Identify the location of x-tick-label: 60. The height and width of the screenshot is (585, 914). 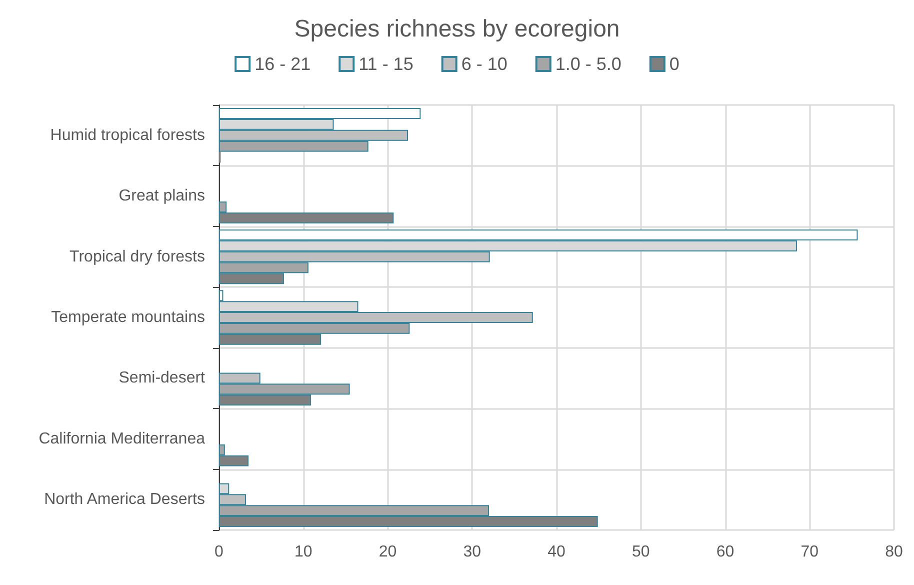
(725, 552).